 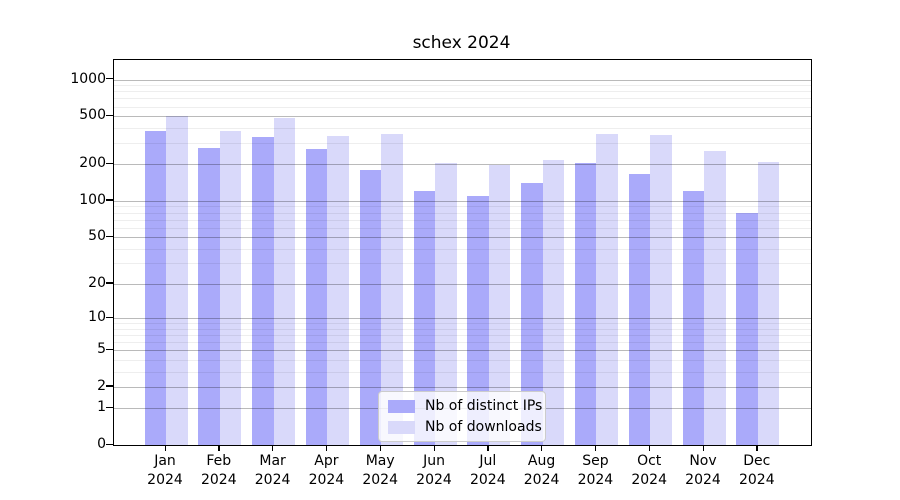 I want to click on x-axis-tick-label: Jan 2024, so click(x=165, y=471).